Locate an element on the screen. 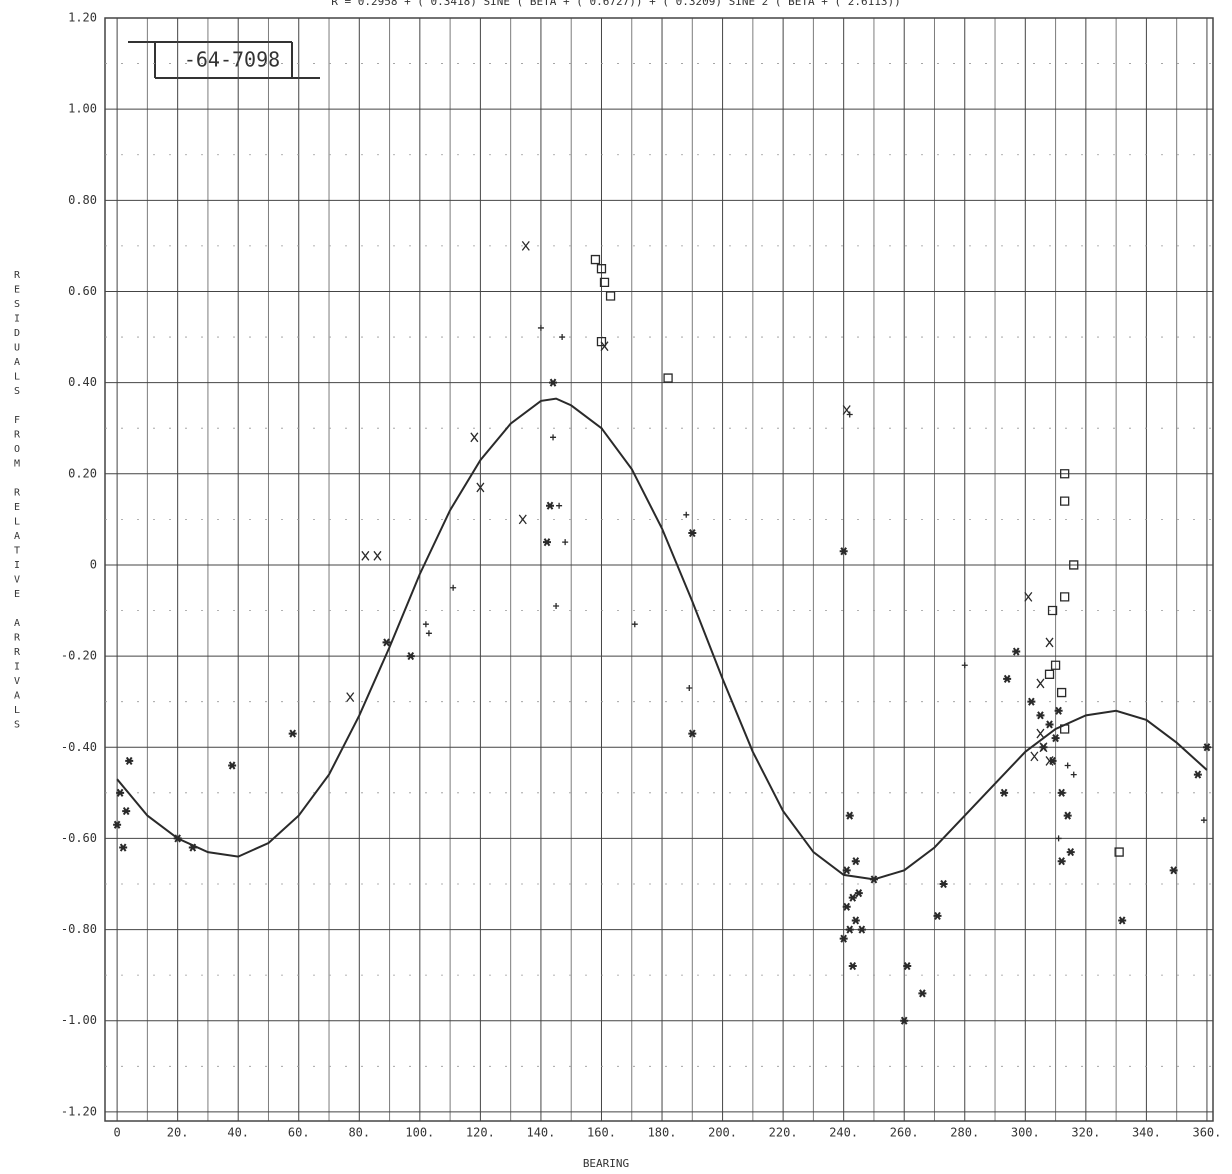  x-axis-label: BEARING is located at coordinates (606, 1163).